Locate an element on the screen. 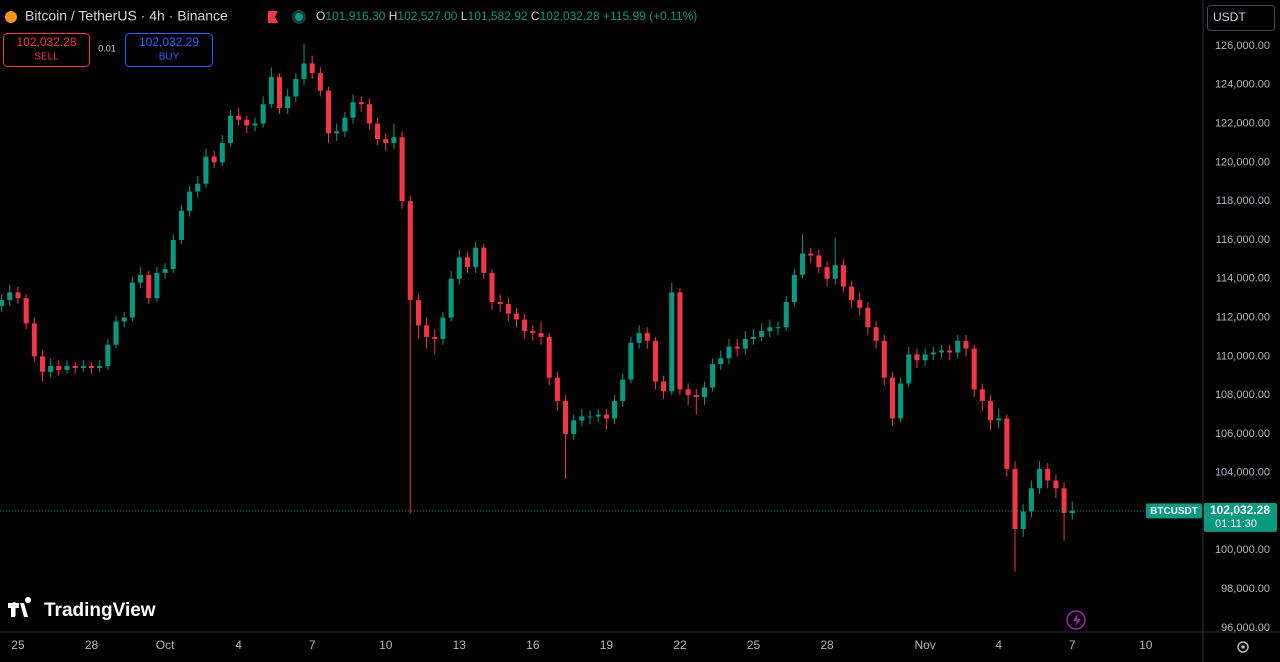 Image resolution: width=1280 pixels, height=662 pixels. buy-price: 102,032.29 is located at coordinates (169, 42).